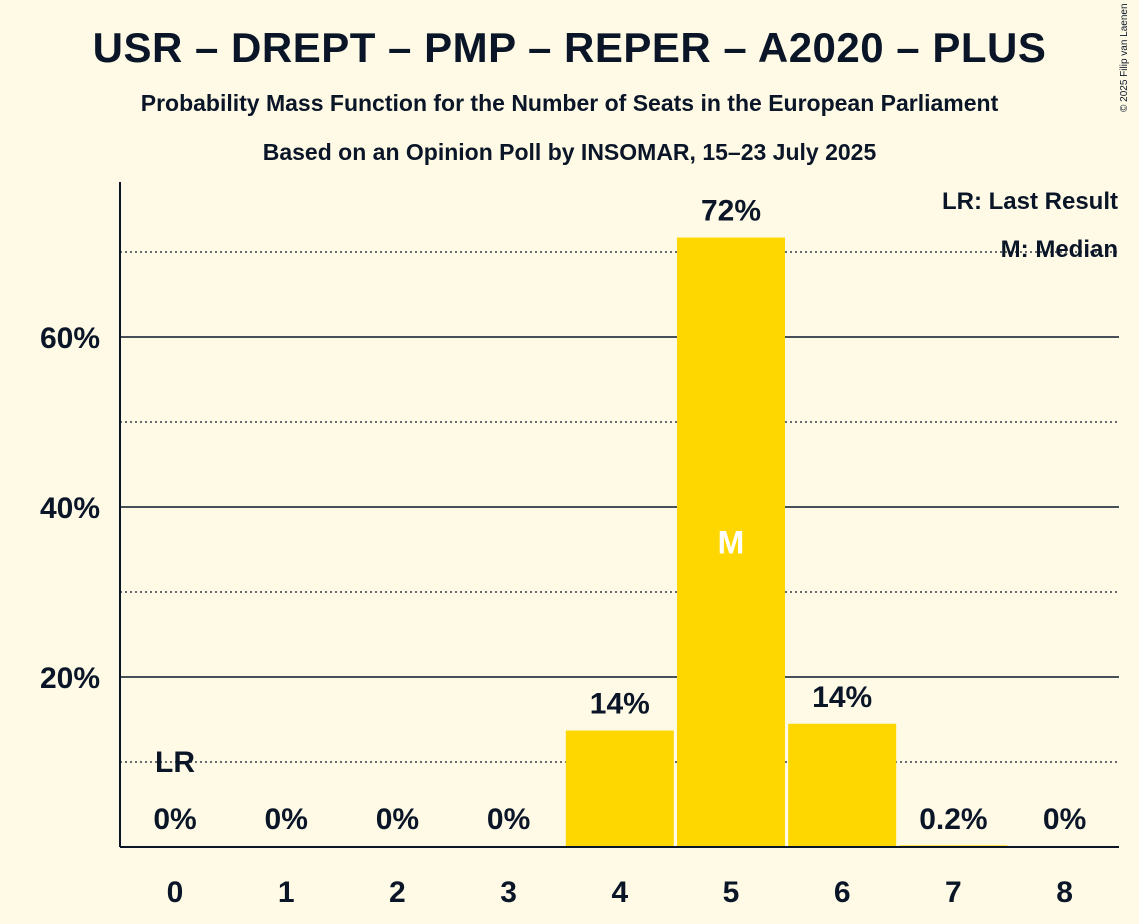 This screenshot has width=1139, height=924. What do you see at coordinates (1064, 892) in the screenshot?
I see `x-tick-label: 8` at bounding box center [1064, 892].